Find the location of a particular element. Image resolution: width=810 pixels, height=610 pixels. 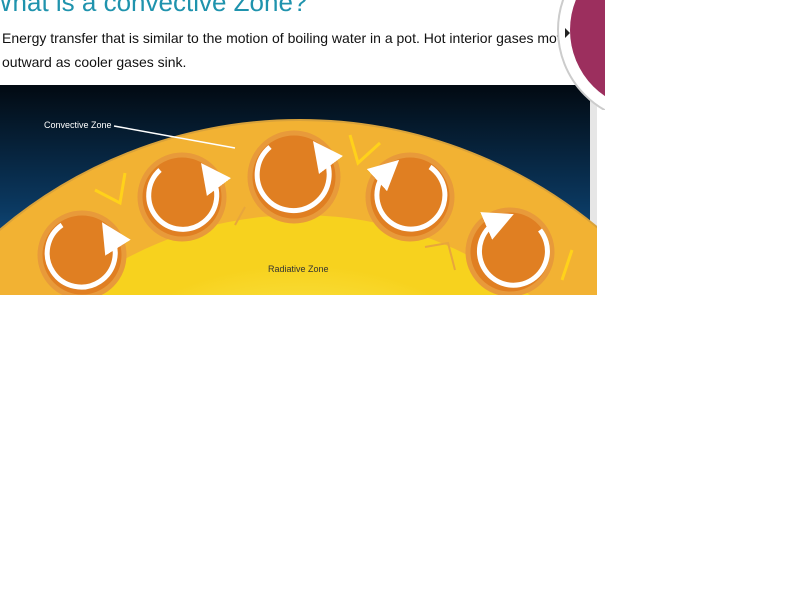

heading: What is a convective Zone? is located at coordinates (154, 8).